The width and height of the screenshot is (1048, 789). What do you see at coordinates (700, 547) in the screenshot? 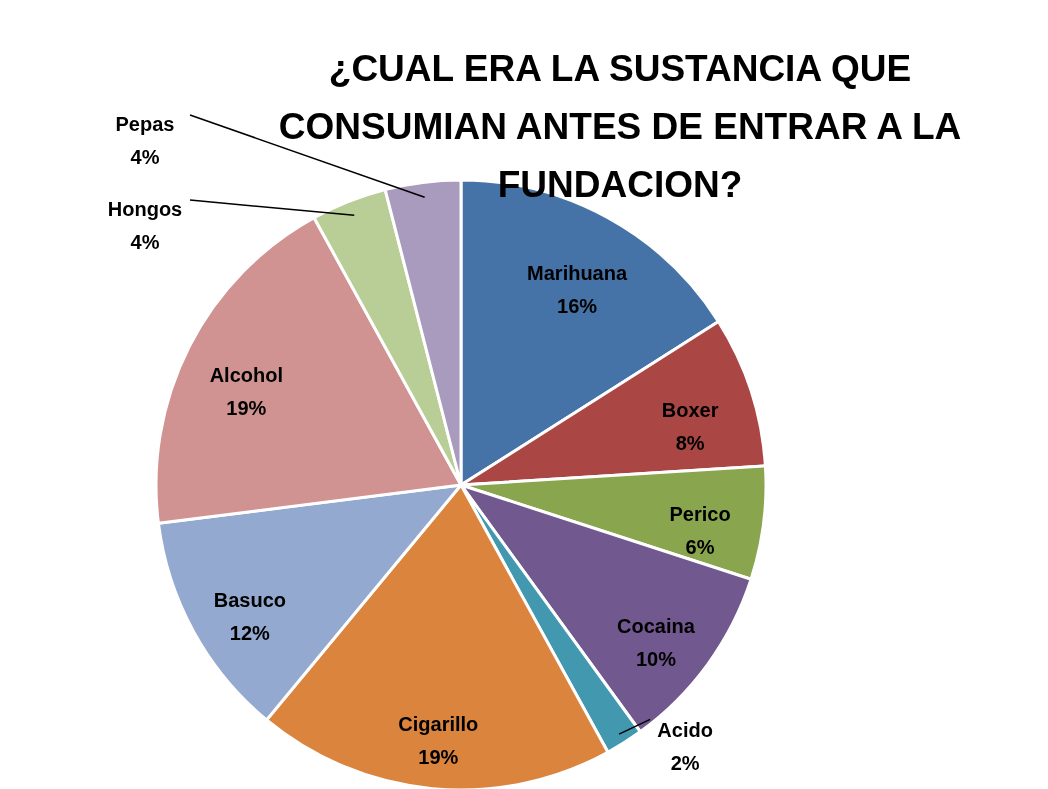
I see `data-label: 6%` at bounding box center [700, 547].